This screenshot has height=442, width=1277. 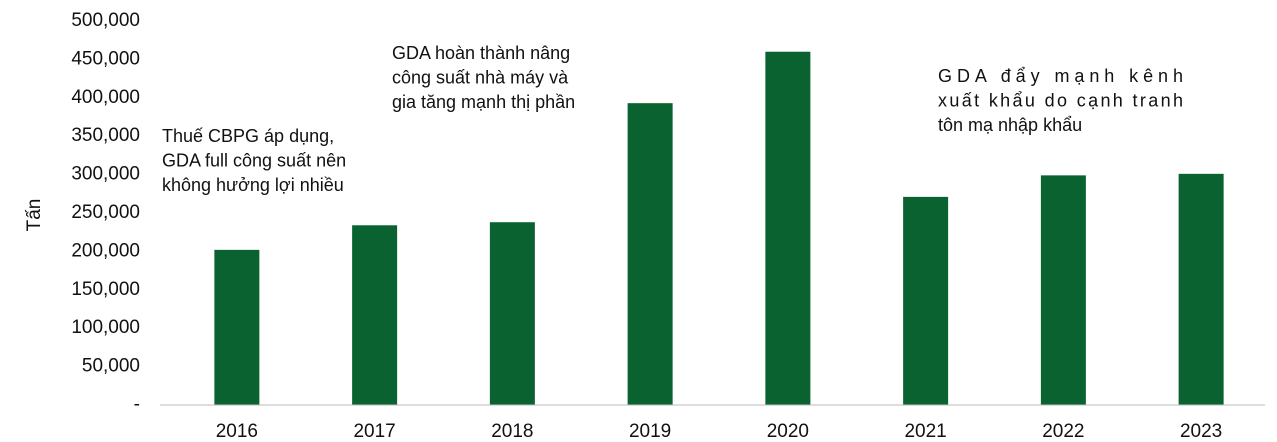 I want to click on x-tick-label: 2016, so click(x=237, y=431).